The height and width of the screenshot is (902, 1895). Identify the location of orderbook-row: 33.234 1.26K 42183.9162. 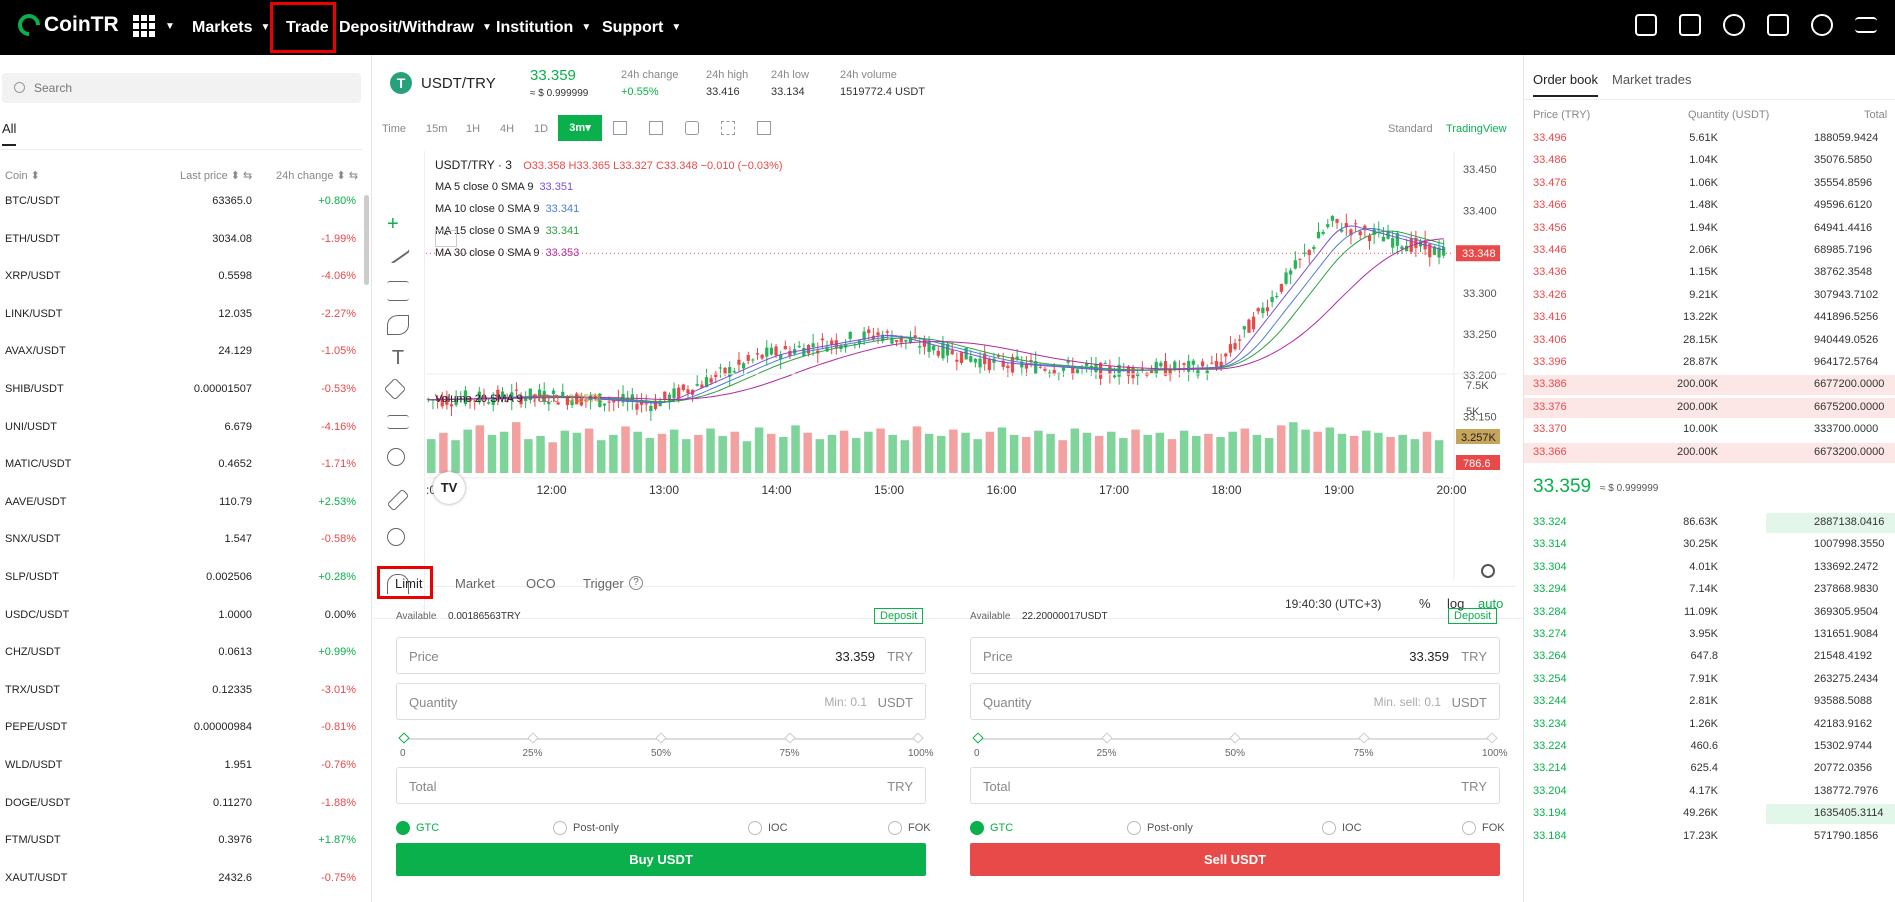
(1703, 723).